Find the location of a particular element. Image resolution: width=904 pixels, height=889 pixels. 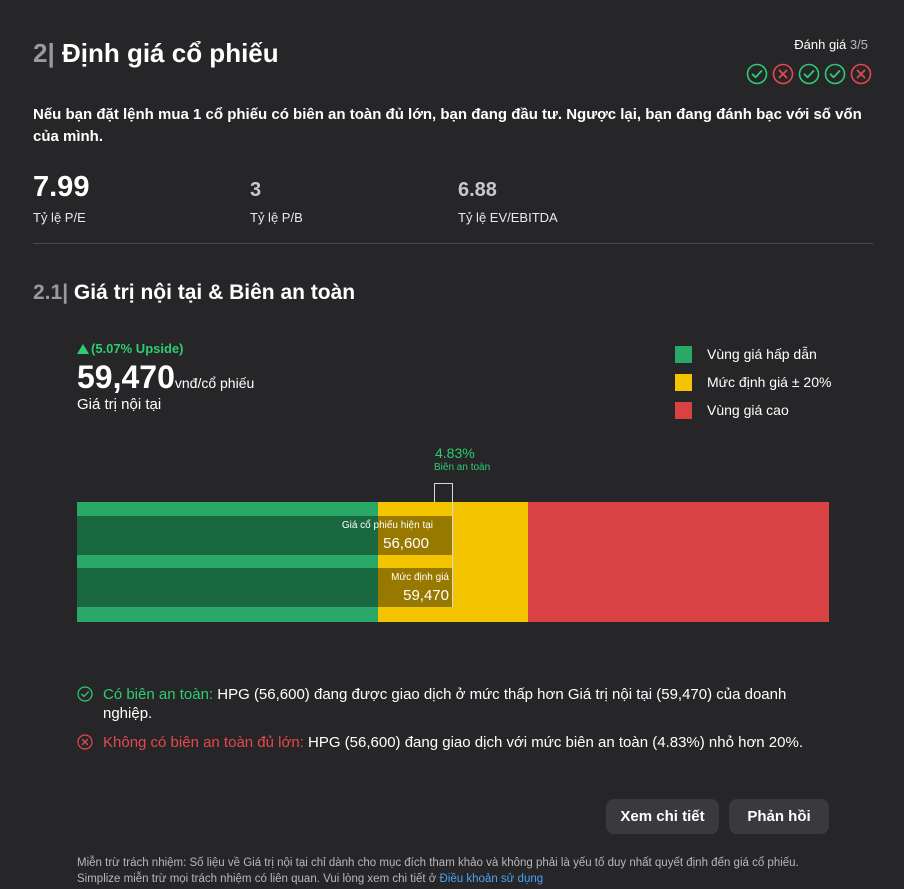

divider is located at coordinates (453, 243).